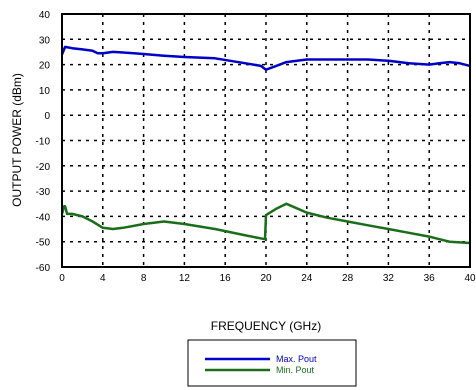  I want to click on x-tick-label: 28, so click(348, 278).